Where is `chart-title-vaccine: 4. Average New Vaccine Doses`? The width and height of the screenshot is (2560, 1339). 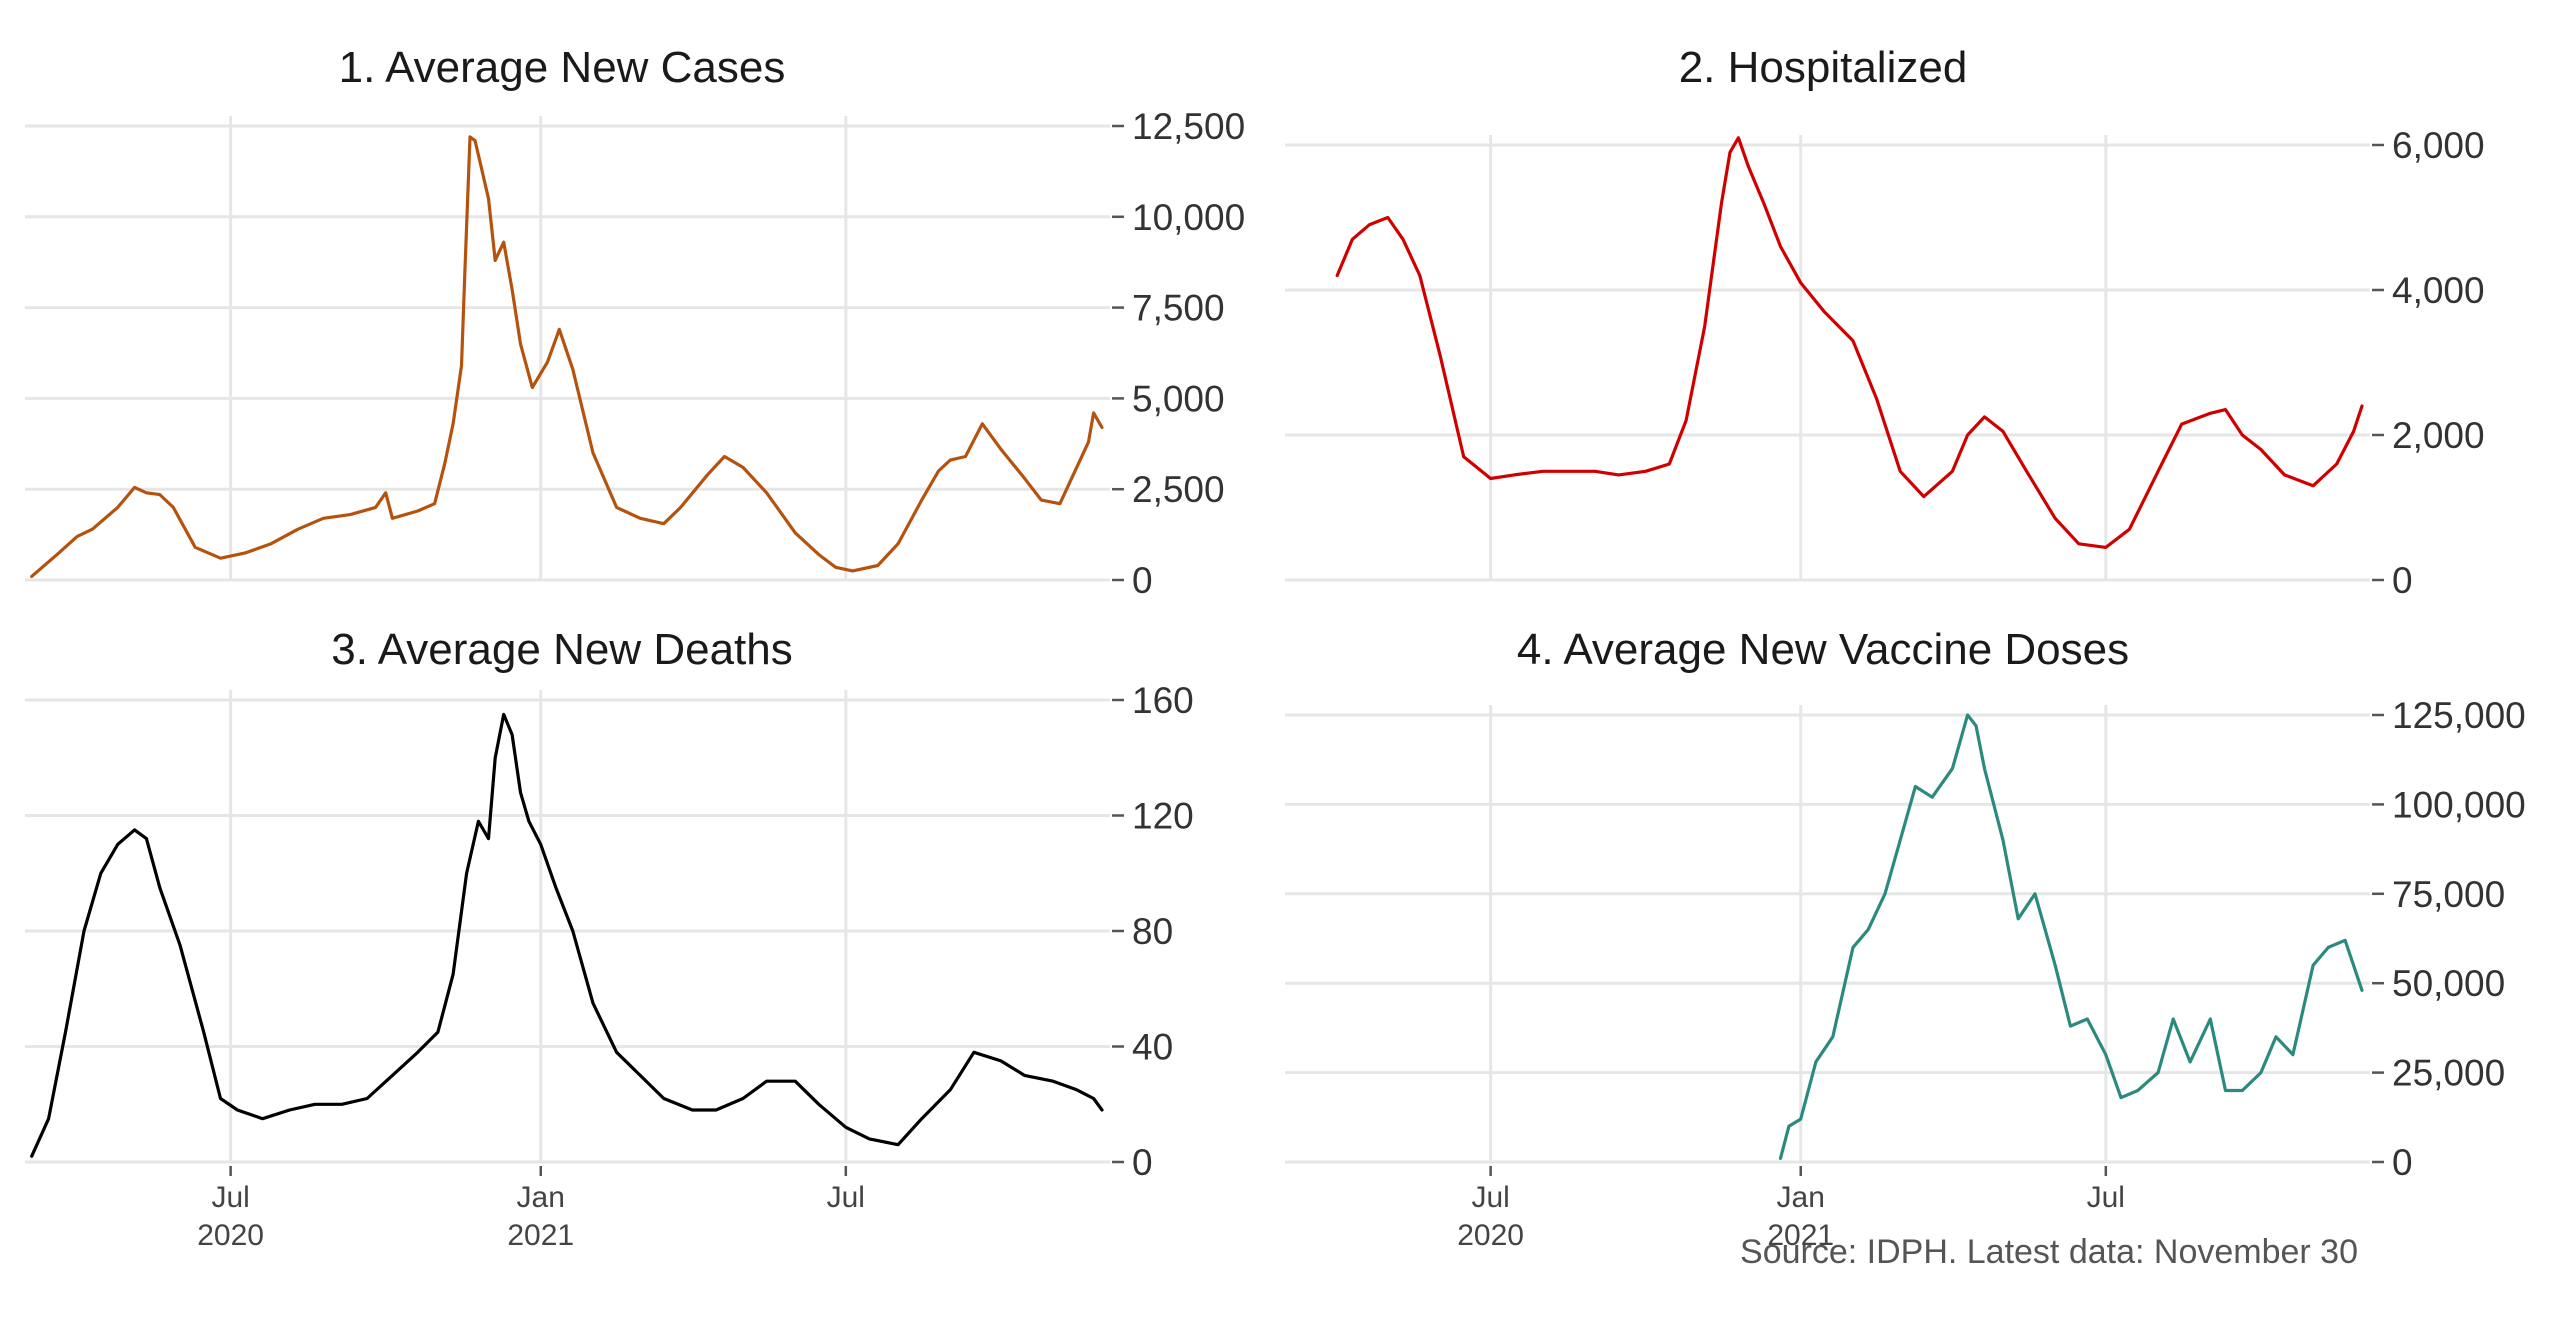
chart-title-vaccine: 4. Average New Vaccine Doses is located at coordinates (1823, 649).